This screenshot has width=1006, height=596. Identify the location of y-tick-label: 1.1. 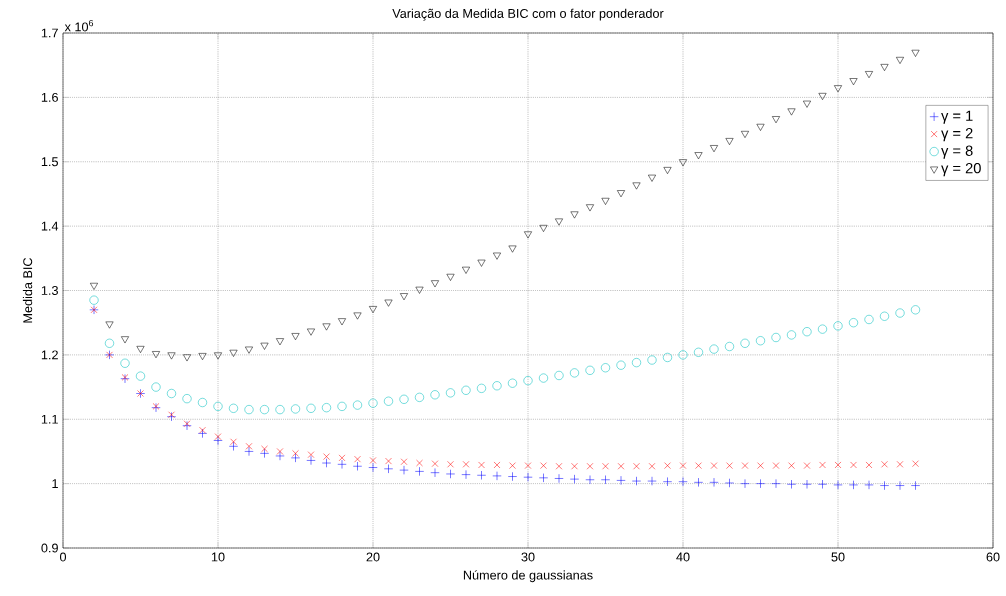
(49, 419).